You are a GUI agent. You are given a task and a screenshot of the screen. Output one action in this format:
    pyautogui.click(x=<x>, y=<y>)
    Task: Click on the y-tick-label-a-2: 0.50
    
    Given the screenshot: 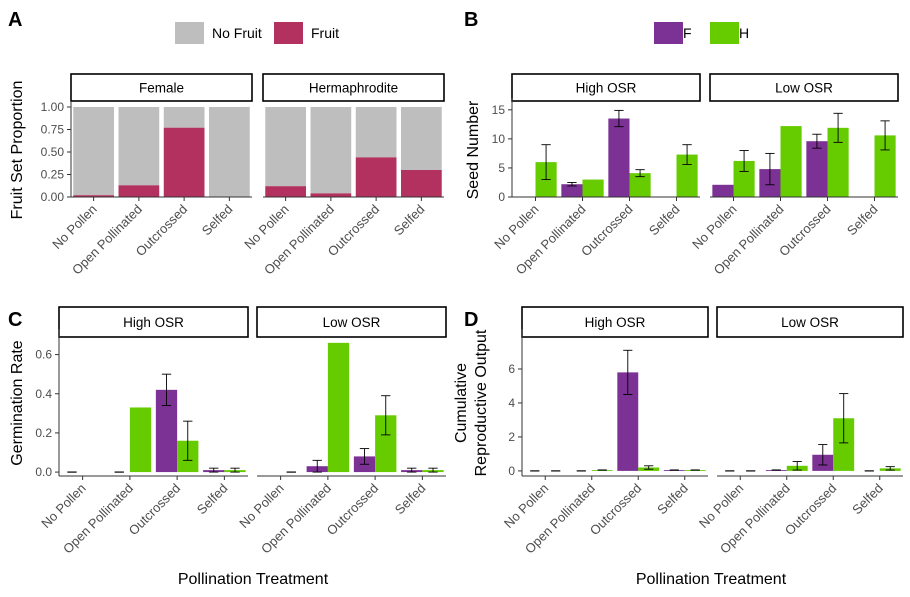 What is the action you would take?
    pyautogui.click(x=53, y=152)
    